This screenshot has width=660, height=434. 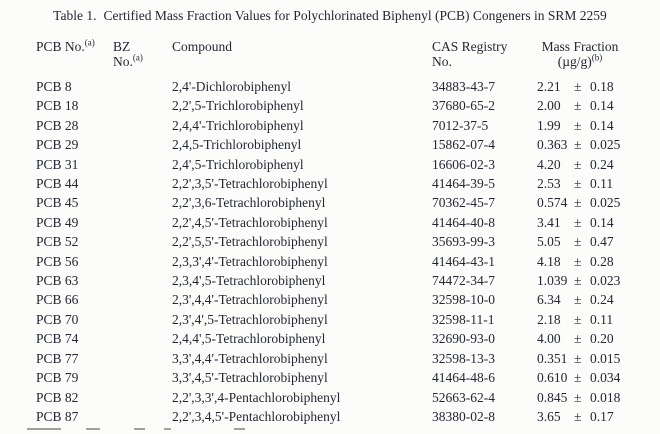 What do you see at coordinates (57, 397) in the screenshot?
I see `pcb-no-cell: PCB 82` at bounding box center [57, 397].